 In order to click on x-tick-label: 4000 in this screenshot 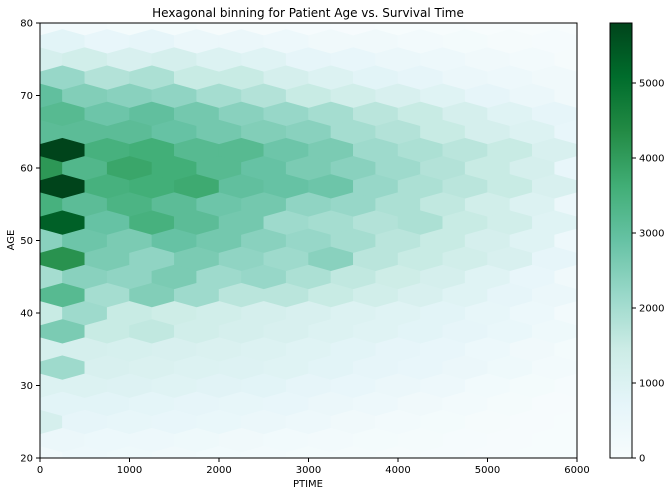, I will do `click(397, 470)`.